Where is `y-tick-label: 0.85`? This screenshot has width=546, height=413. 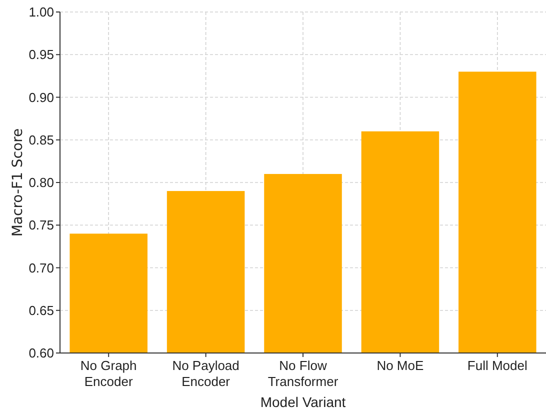 y-tick-label: 0.85 is located at coordinates (41, 140).